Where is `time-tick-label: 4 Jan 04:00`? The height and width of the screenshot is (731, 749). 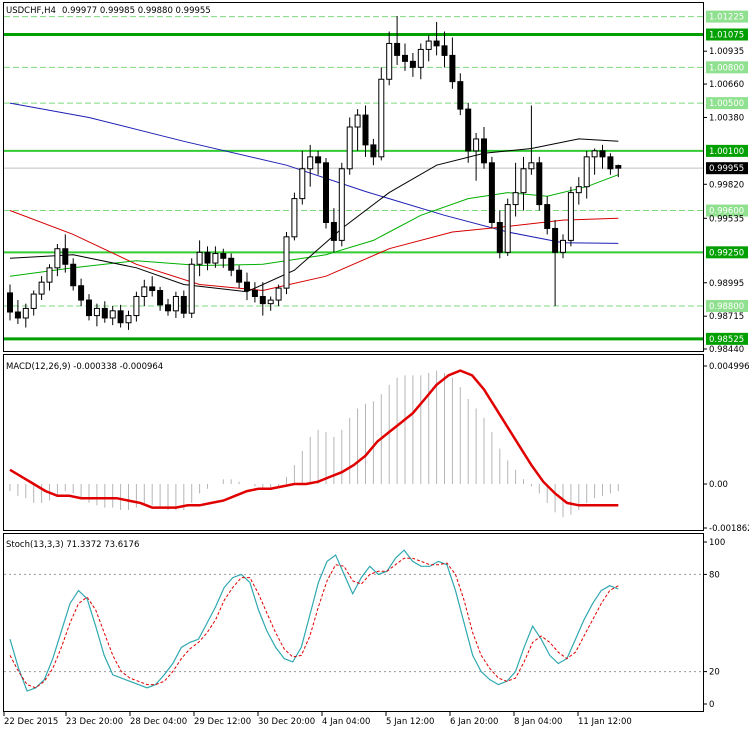 time-tick-label: 4 Jan 04:00 is located at coordinates (346, 722).